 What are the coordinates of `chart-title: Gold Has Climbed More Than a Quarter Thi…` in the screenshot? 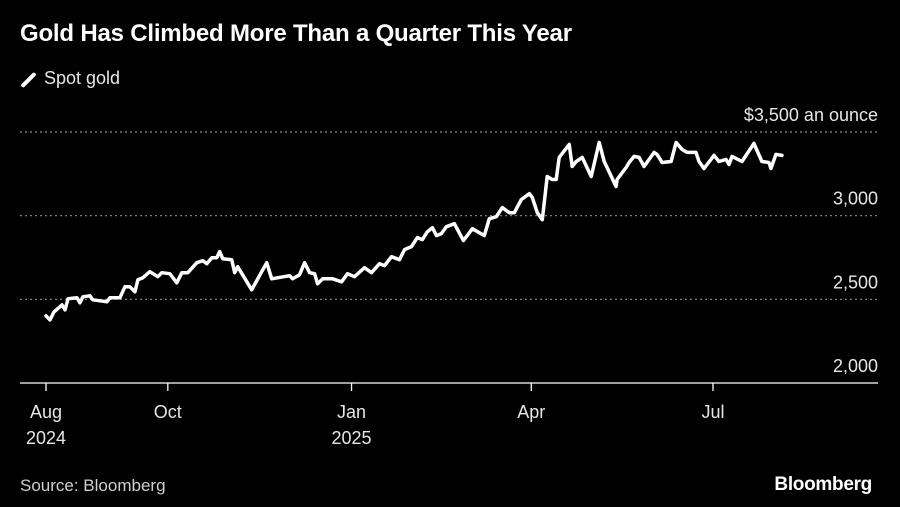 It's located at (296, 33).